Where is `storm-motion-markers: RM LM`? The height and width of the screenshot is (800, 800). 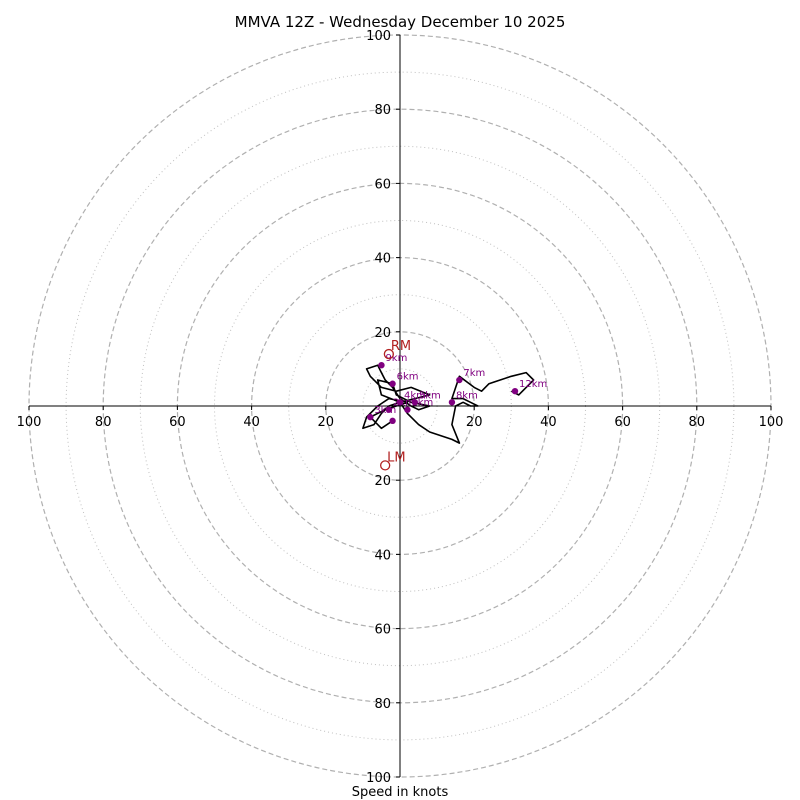
storm-motion-markers: RM LM is located at coordinates (395, 405).